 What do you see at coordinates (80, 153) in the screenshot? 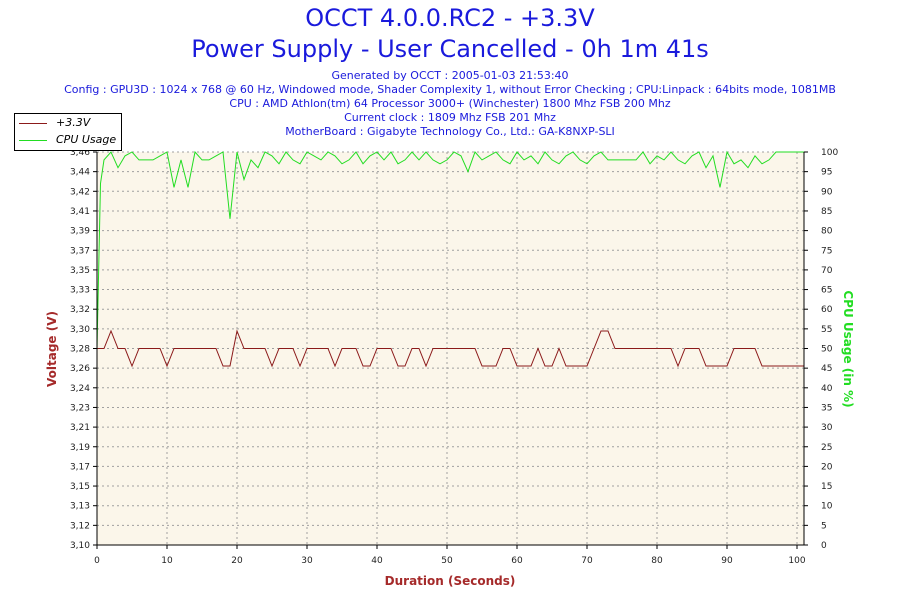
I see `y-tick-label-left: 3,46` at bounding box center [80, 153].